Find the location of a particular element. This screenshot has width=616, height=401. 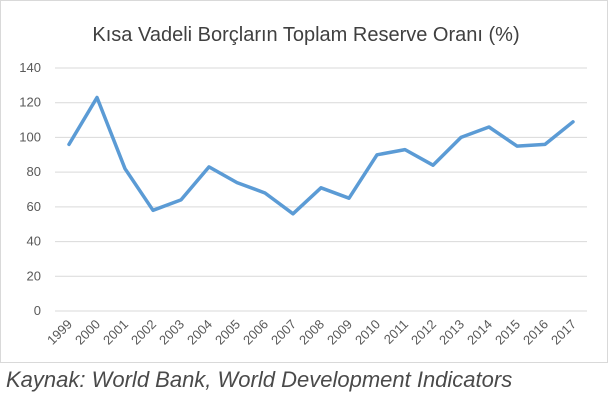

x-tick-label: 2016 is located at coordinates (535, 332).